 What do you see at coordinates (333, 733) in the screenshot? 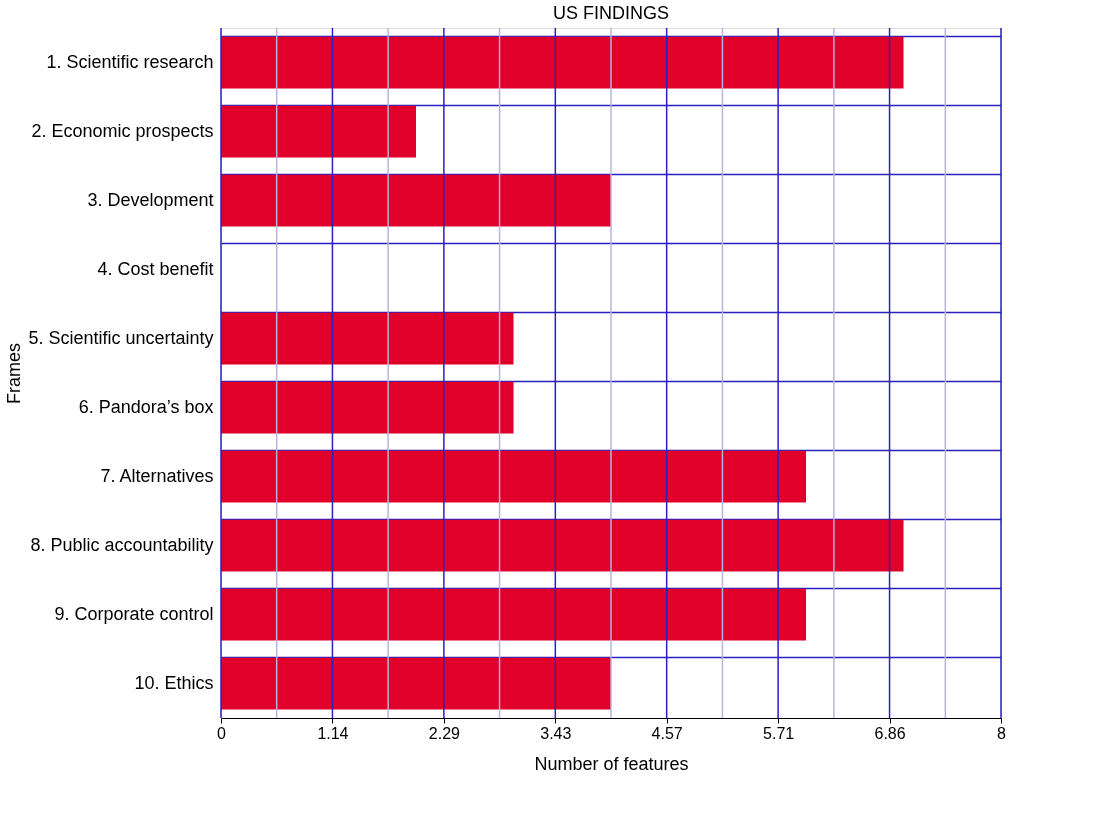
I see `x-tick-label: 1.14` at bounding box center [333, 733].